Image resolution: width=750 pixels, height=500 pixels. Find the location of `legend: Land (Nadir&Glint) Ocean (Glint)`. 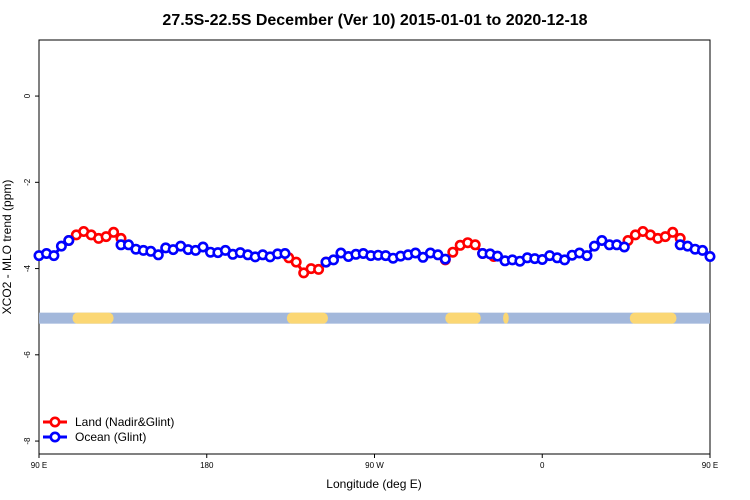

legend: Land (Nadir&Glint) Ocean (Glint) is located at coordinates (108, 429).